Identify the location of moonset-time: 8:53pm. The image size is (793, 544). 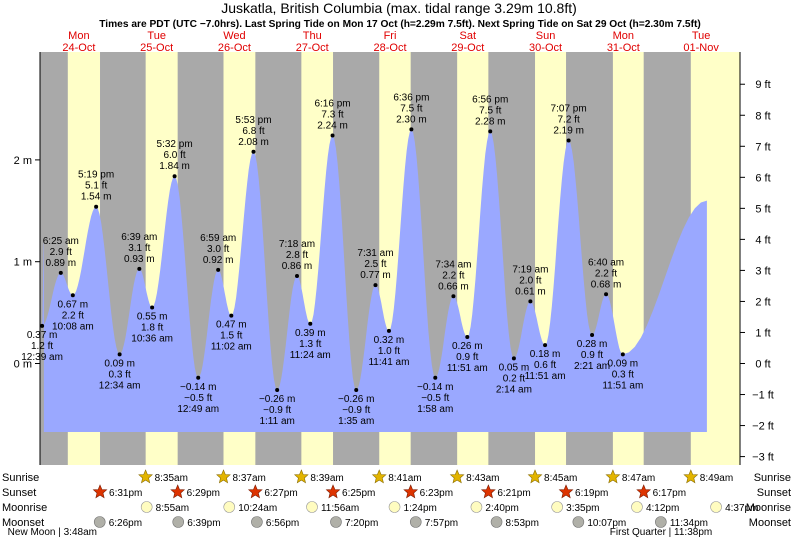
(522, 523).